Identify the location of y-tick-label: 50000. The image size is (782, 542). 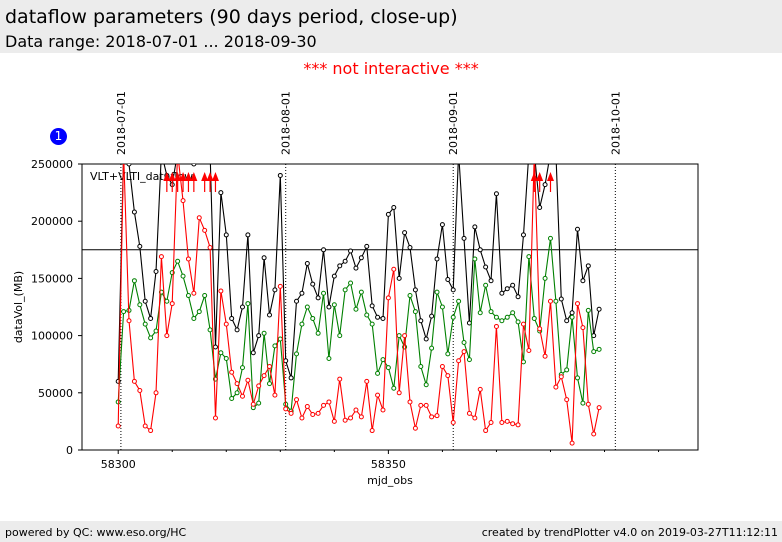
(55, 393).